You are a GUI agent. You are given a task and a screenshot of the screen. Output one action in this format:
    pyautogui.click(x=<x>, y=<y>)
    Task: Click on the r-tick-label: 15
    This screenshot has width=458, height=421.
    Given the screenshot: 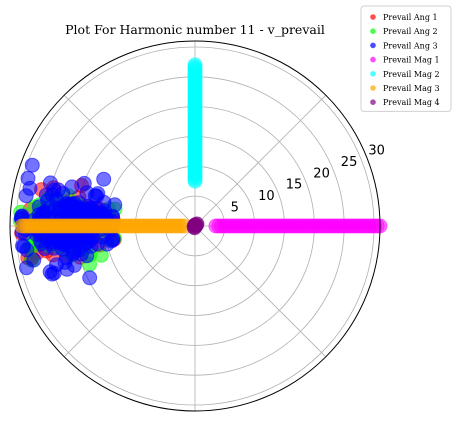 What is the action you would take?
    pyautogui.click(x=294, y=185)
    